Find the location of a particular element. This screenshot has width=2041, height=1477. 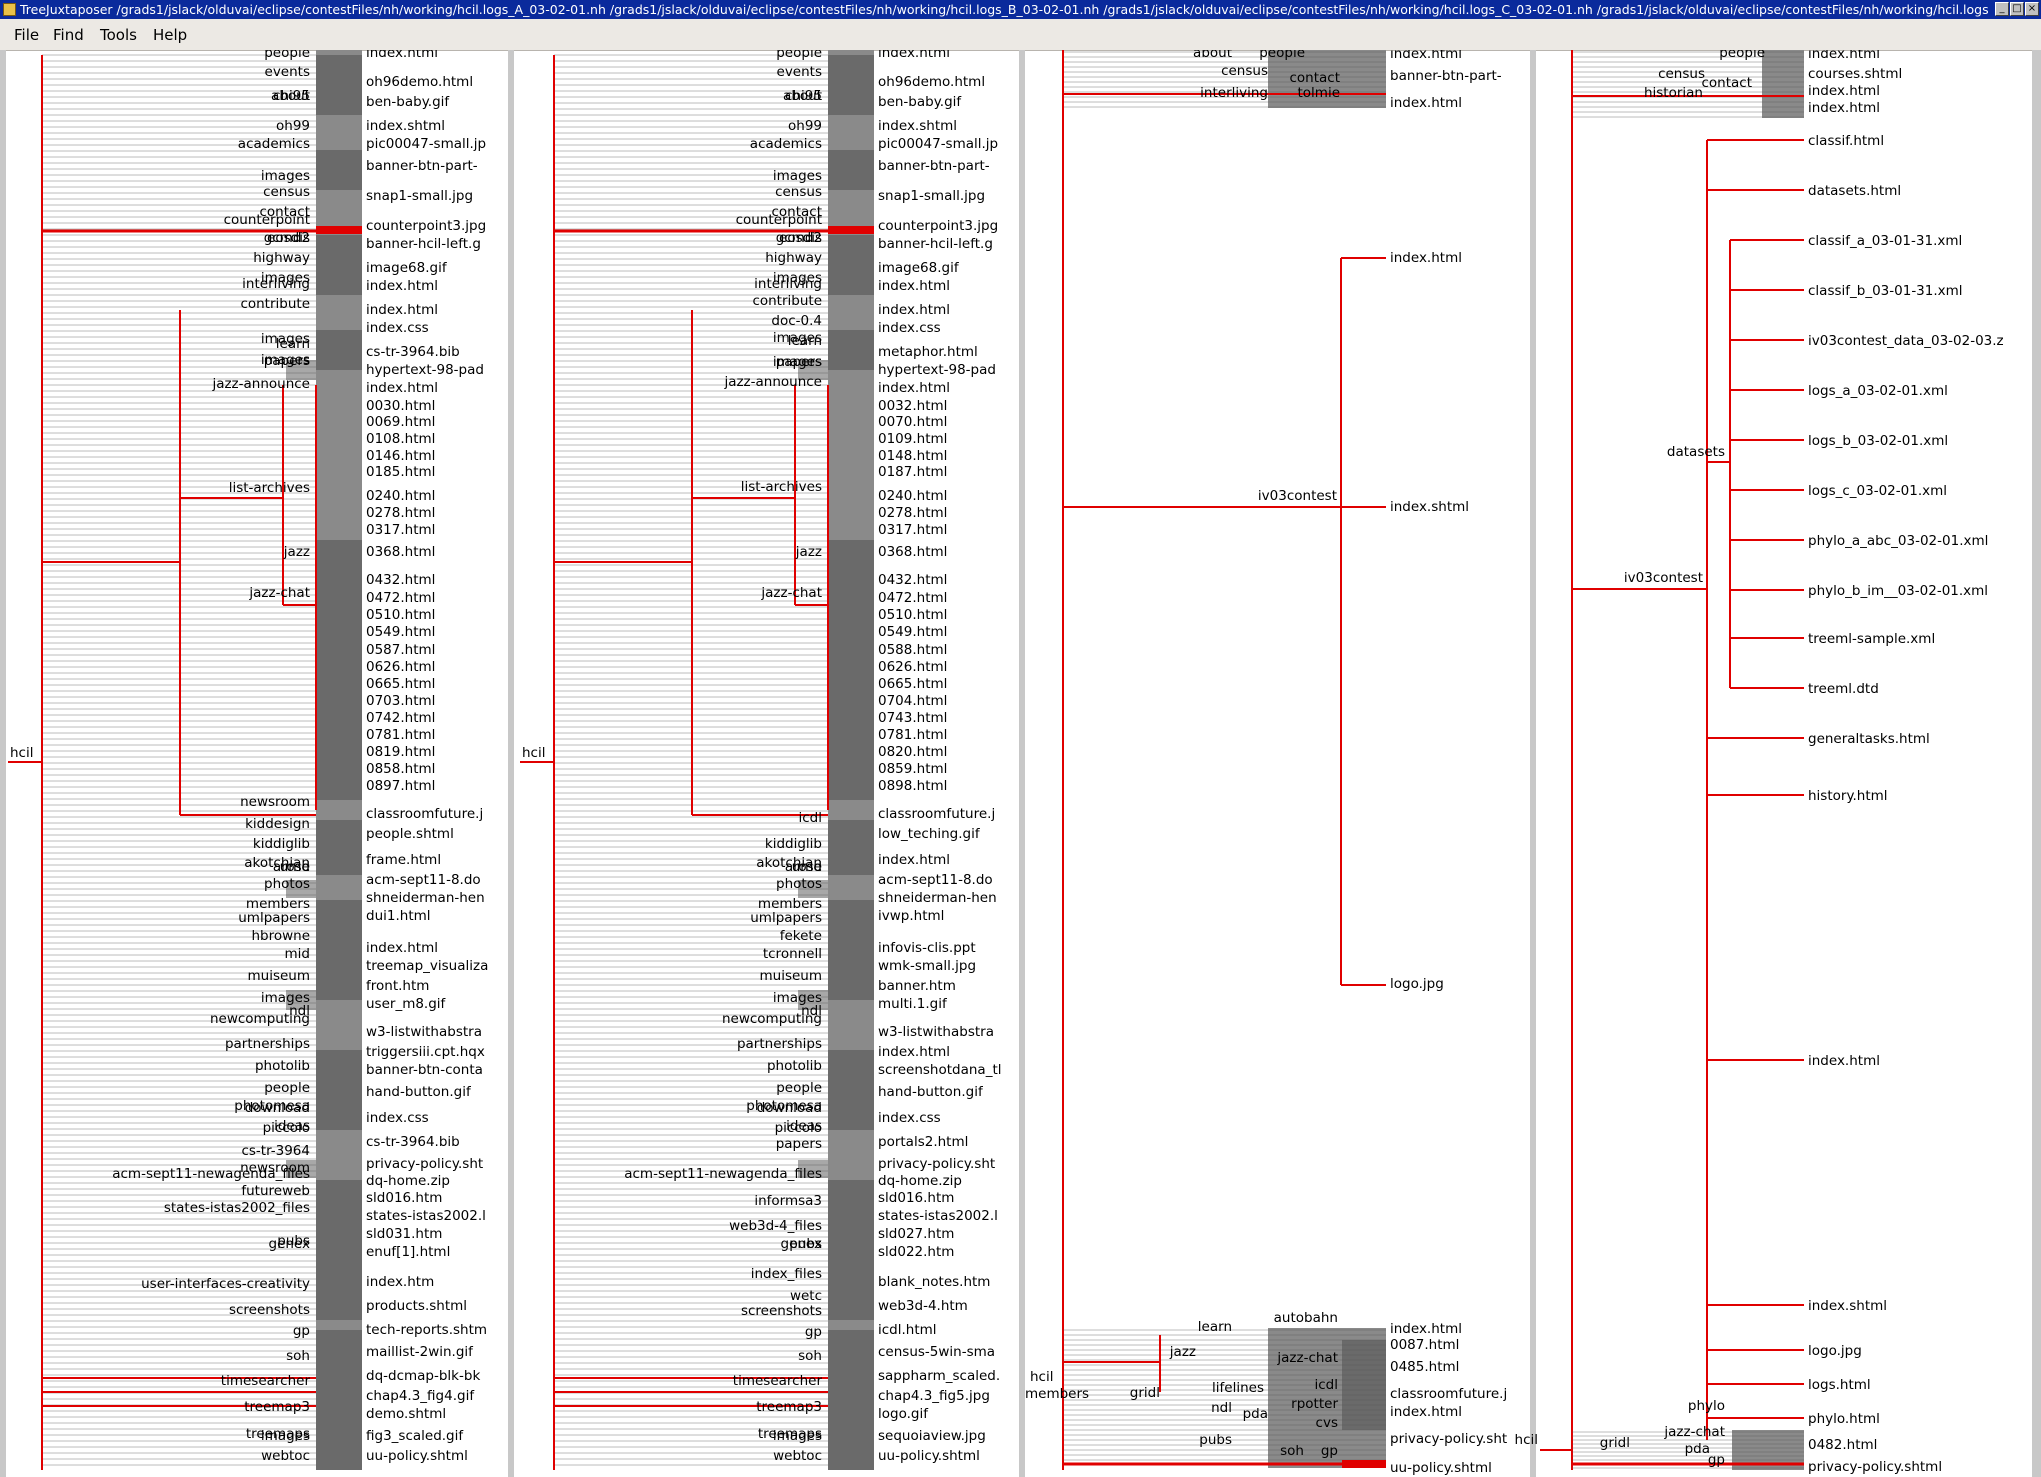

leaf-label: treeml-sample.xml is located at coordinates (1871, 639).